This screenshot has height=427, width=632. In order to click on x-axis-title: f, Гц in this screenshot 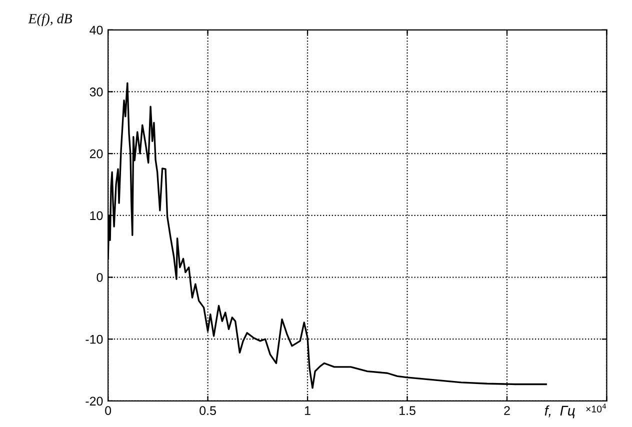, I will do `click(559, 411)`.